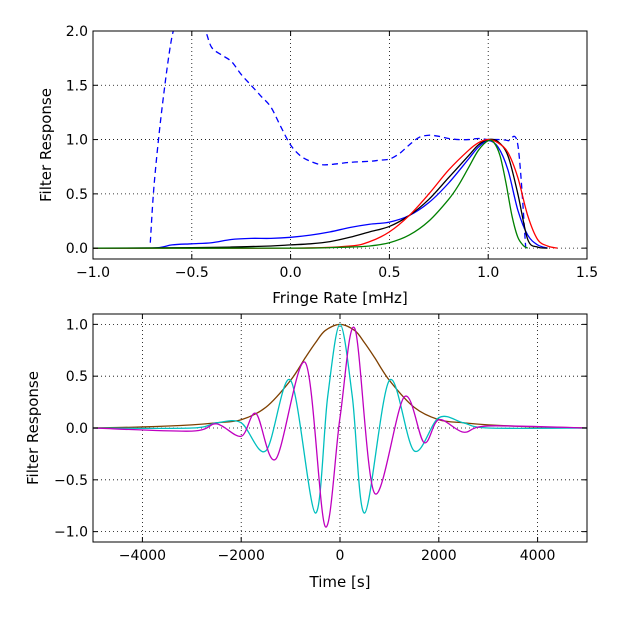 The height and width of the screenshot is (617, 617). I want to click on x-tick-label: 1.0, so click(488, 273).